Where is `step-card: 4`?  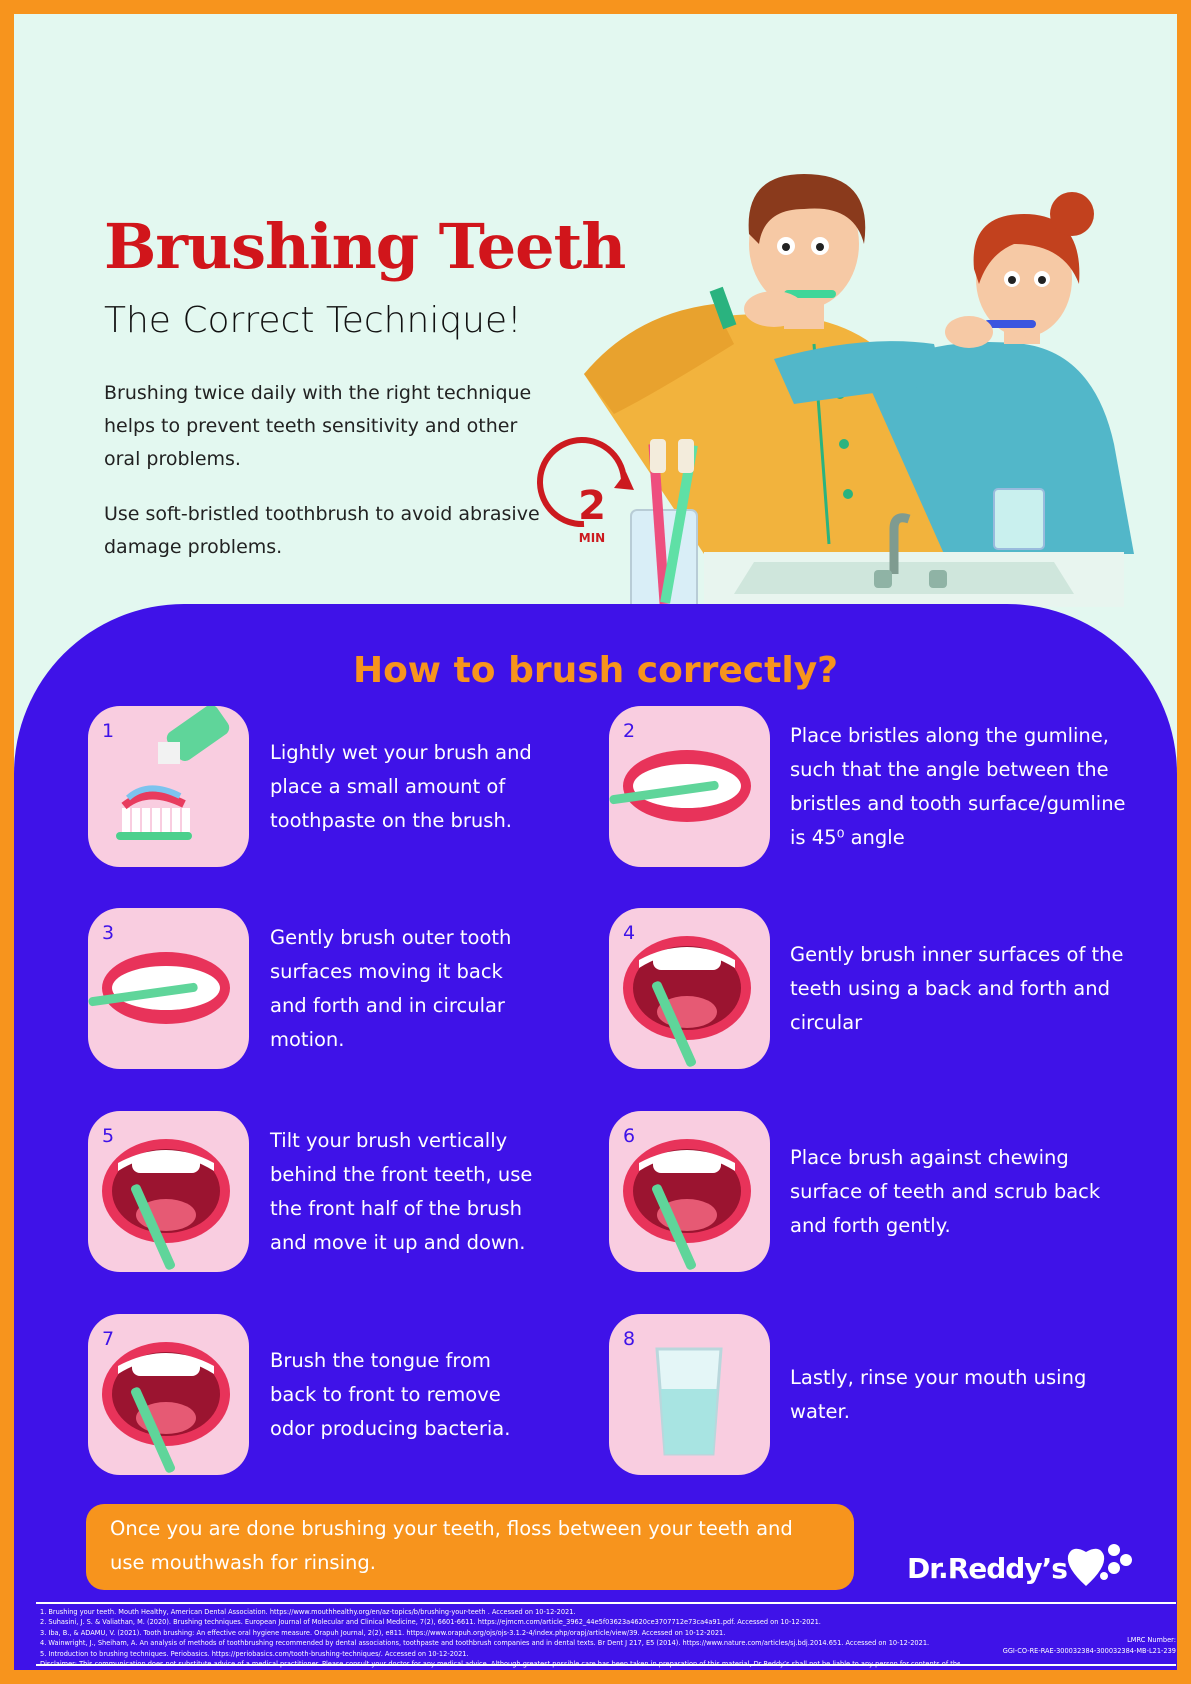
step-card: 4 is located at coordinates (689, 988).